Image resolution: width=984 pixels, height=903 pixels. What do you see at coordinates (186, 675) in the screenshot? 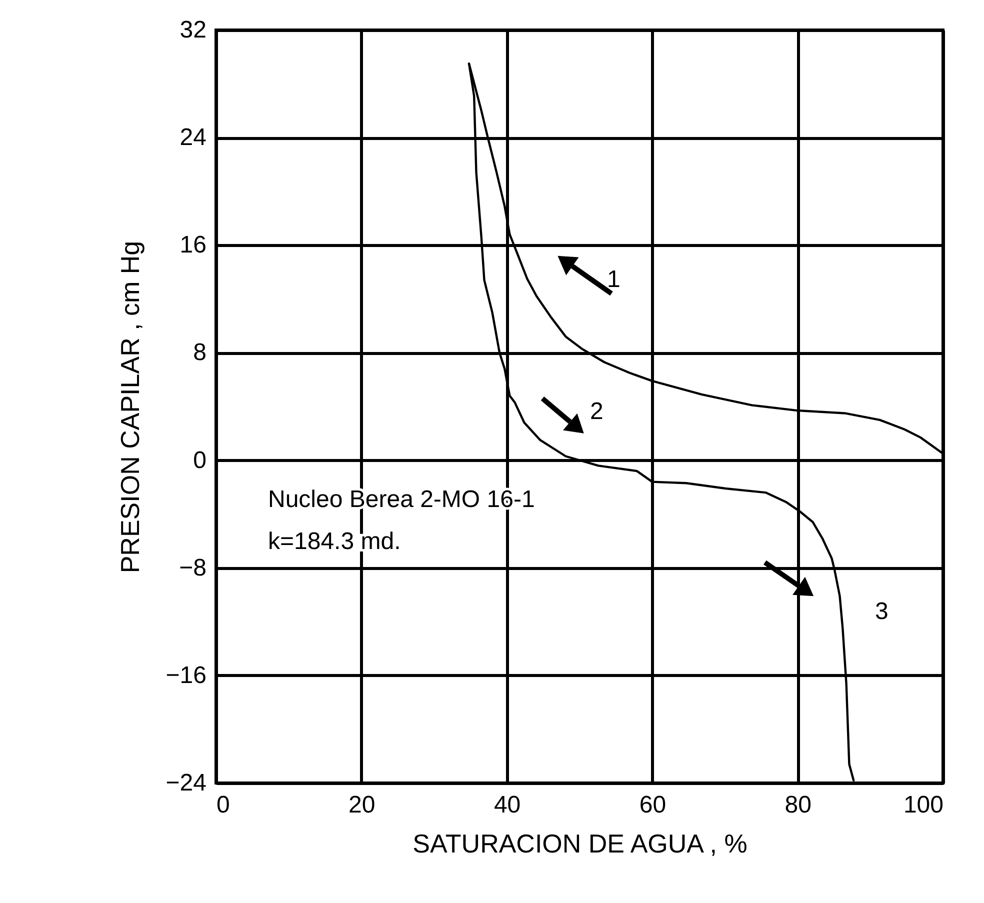
I see `y-tick-label: −16` at bounding box center [186, 675].